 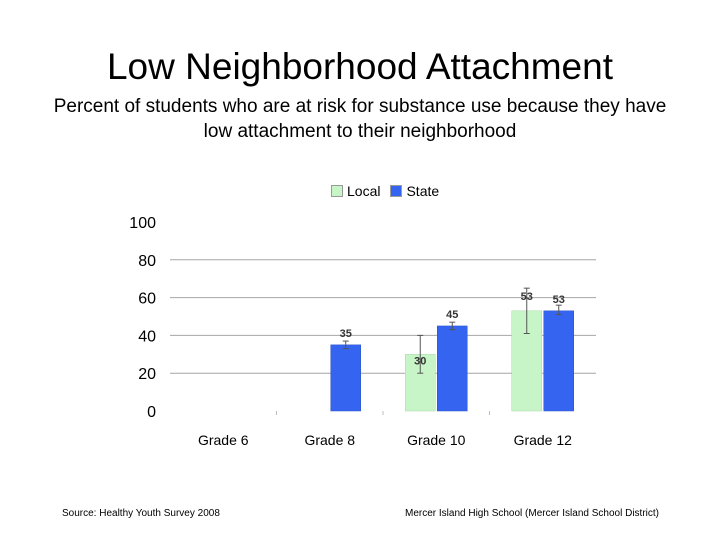 I want to click on x-tick-label: Grade 8, so click(x=329, y=440).